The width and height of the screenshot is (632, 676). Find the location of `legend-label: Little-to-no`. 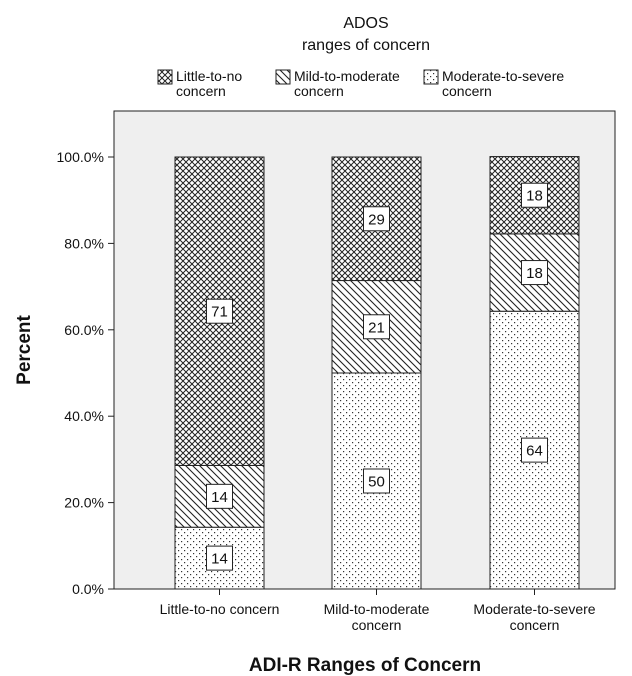

legend-label: Little-to-no is located at coordinates (209, 76).